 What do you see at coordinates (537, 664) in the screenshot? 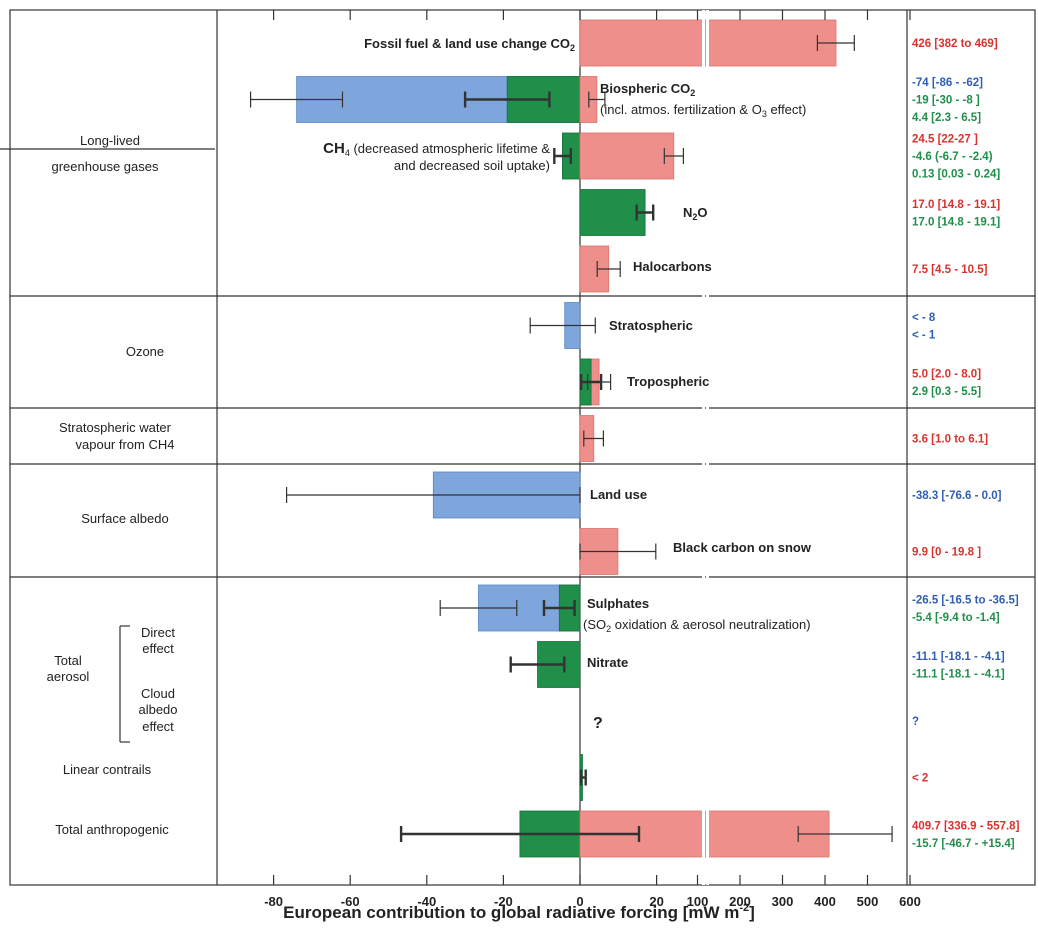
I see `error-bar-nitrate` at bounding box center [537, 664].